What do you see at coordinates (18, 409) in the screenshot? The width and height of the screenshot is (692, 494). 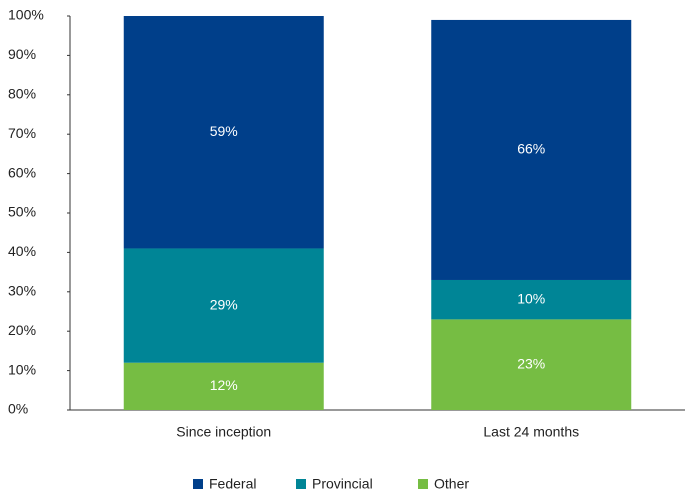 I see `y-tick-label: 0%` at bounding box center [18, 409].